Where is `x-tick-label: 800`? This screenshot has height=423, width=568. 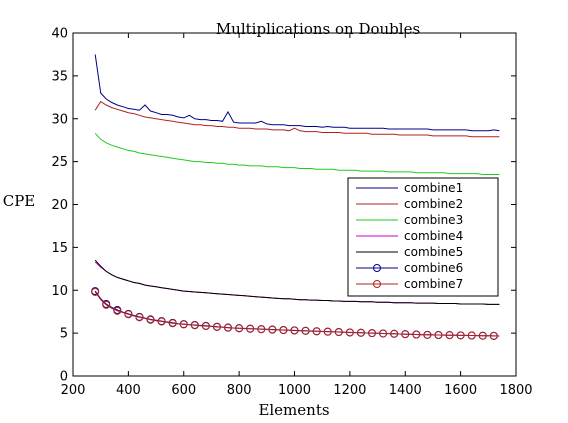 x-tick-label: 800 is located at coordinates (239, 390).